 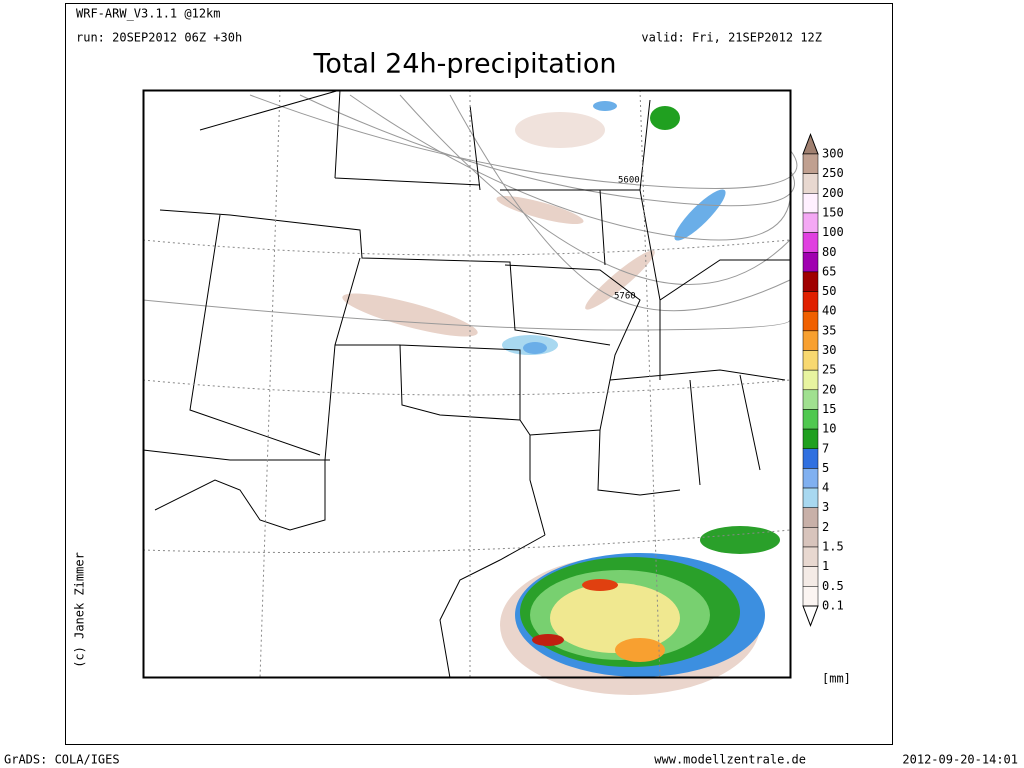 I want to click on colorbar-label: 20, so click(x=829, y=389).